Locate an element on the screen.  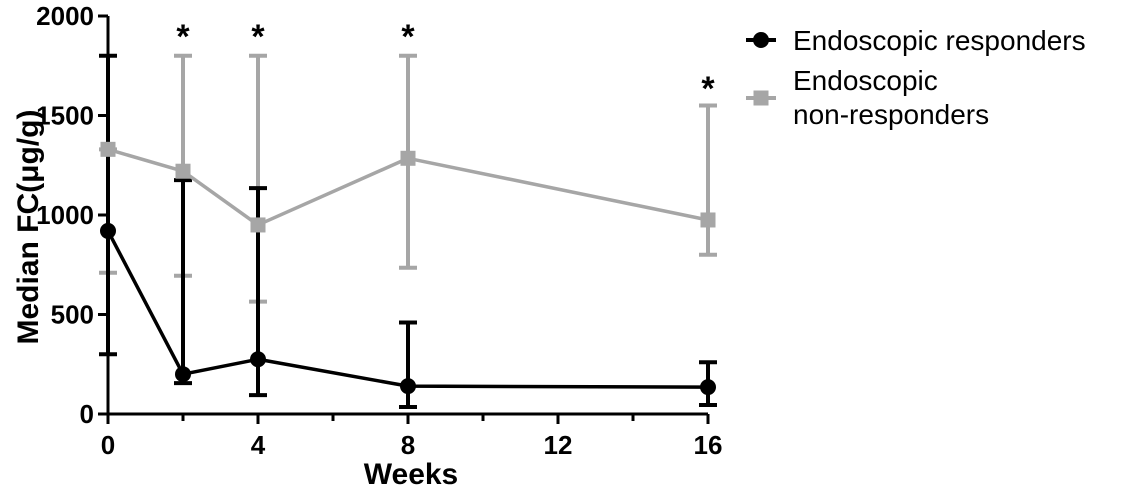
legend-label: Endoscopic is located at coordinates (865, 80).